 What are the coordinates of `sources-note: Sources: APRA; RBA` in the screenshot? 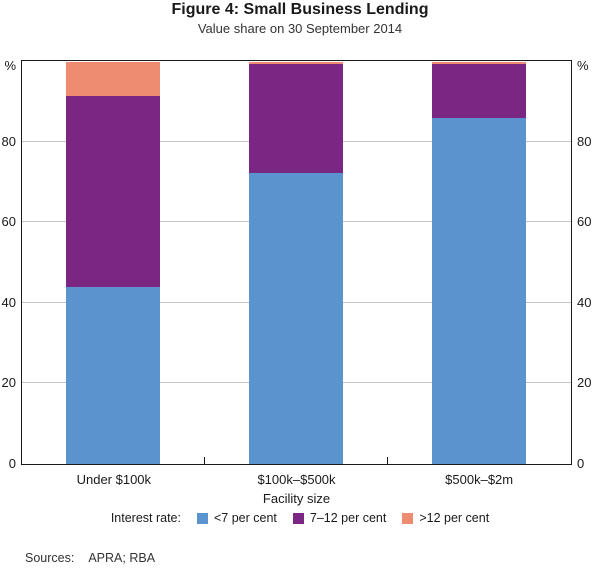 It's located at (90, 558).